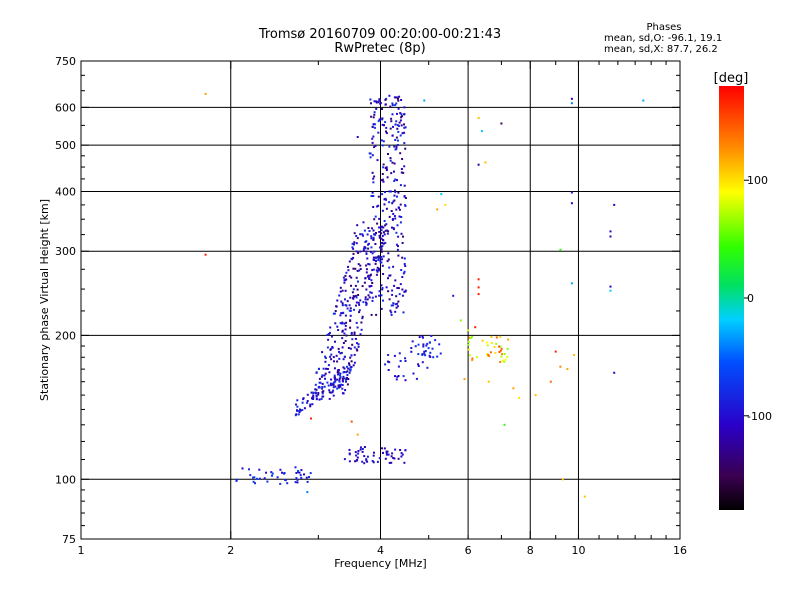  Describe the element at coordinates (65, 107) in the screenshot. I see `y-tick-label: 600` at that location.